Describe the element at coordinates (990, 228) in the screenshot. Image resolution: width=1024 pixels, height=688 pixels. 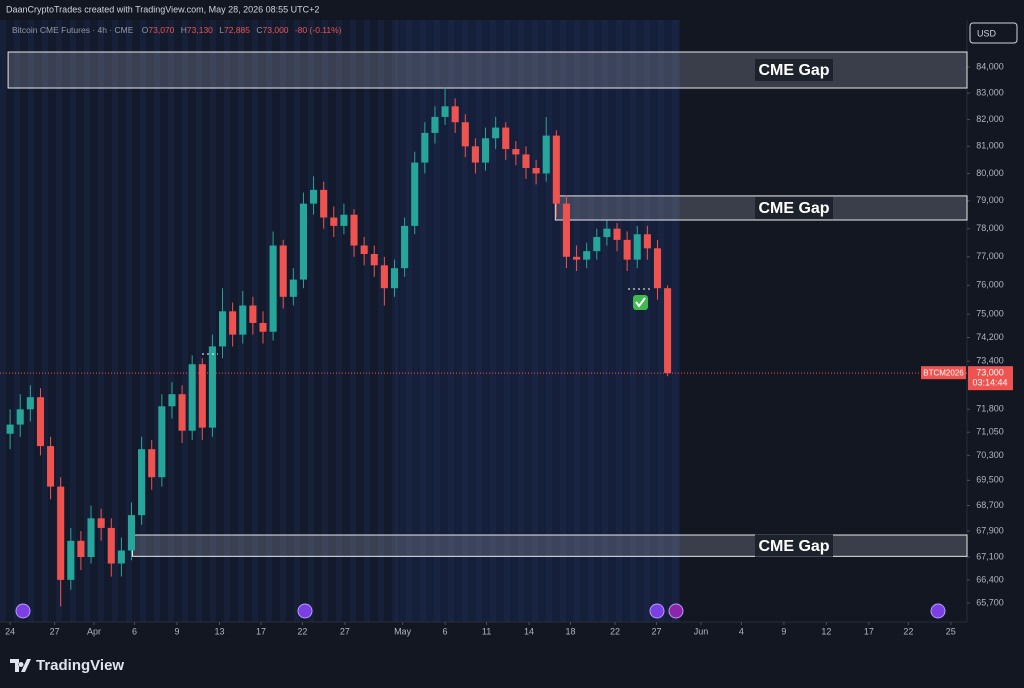
I see `y-tick-label: 78,000` at that location.